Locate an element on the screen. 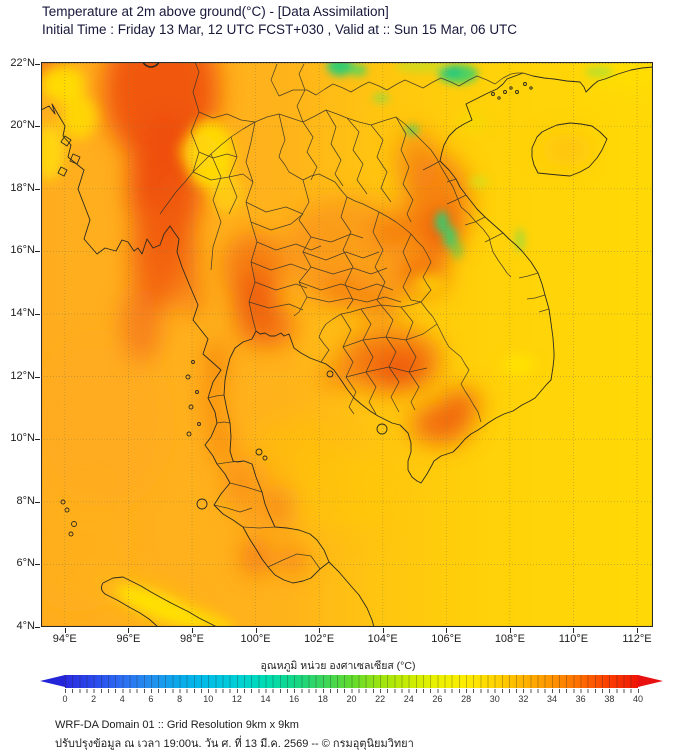  lat-label: 22°N is located at coordinates (22, 62).